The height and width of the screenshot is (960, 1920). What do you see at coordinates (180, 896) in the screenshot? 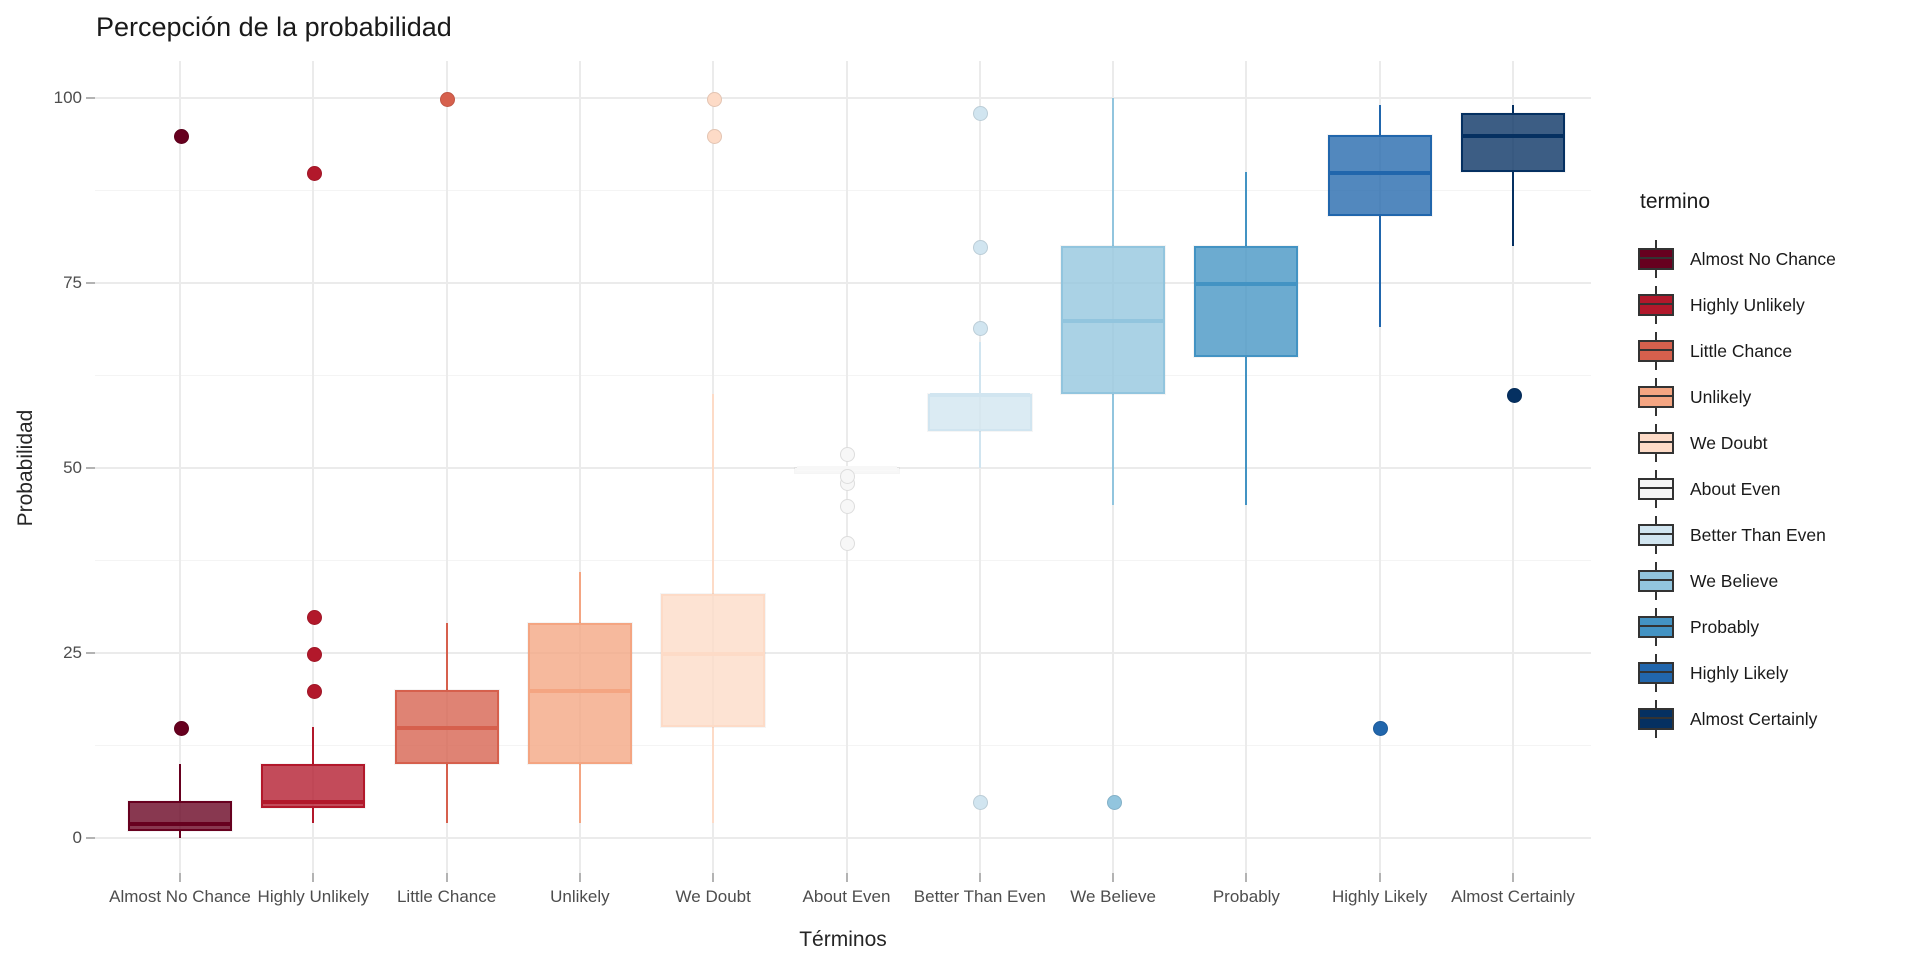
I see `x-tick-label: Almost No Chance` at bounding box center [180, 896].